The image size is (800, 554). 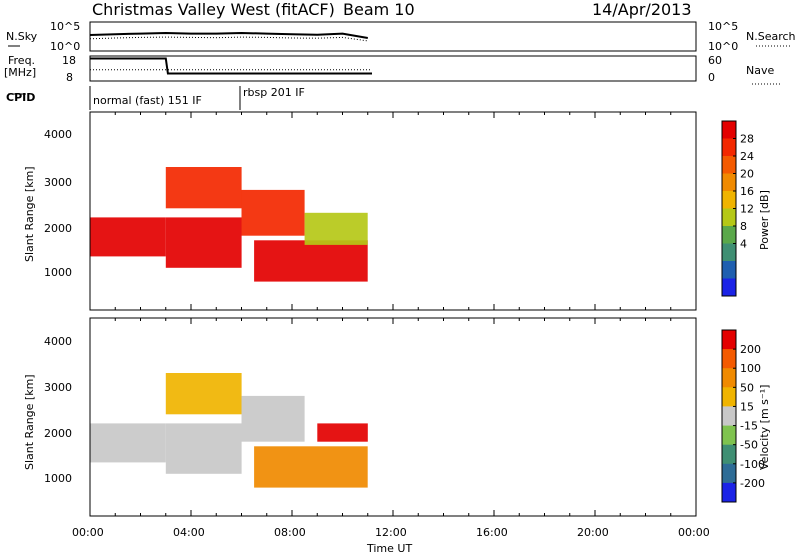 I want to click on beam-label: Beam 10, so click(x=379, y=9).